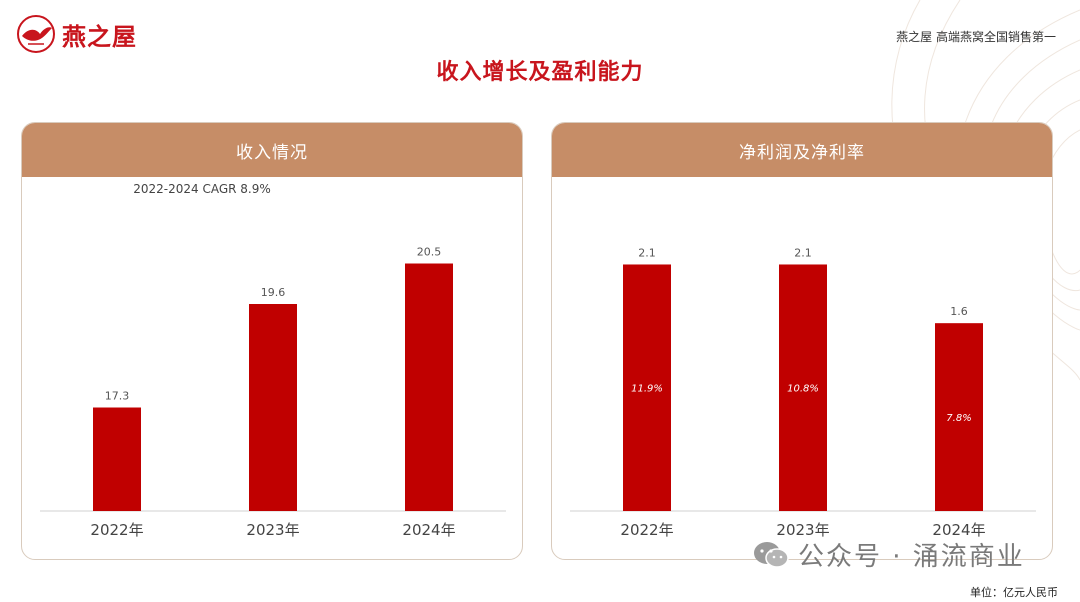 The height and width of the screenshot is (602, 1080). Describe the element at coordinates (36, 34) in the screenshot. I see `swallow-logo-icon` at that location.